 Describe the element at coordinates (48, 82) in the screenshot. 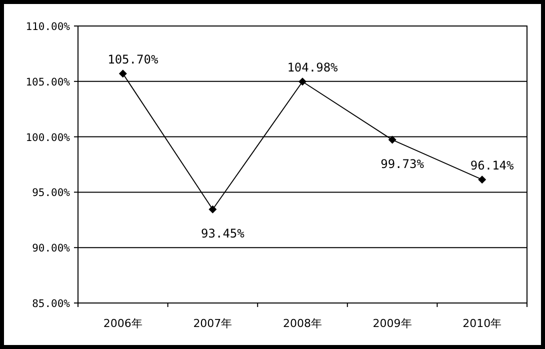

I see `y-tick-label: 105.00%` at that location.